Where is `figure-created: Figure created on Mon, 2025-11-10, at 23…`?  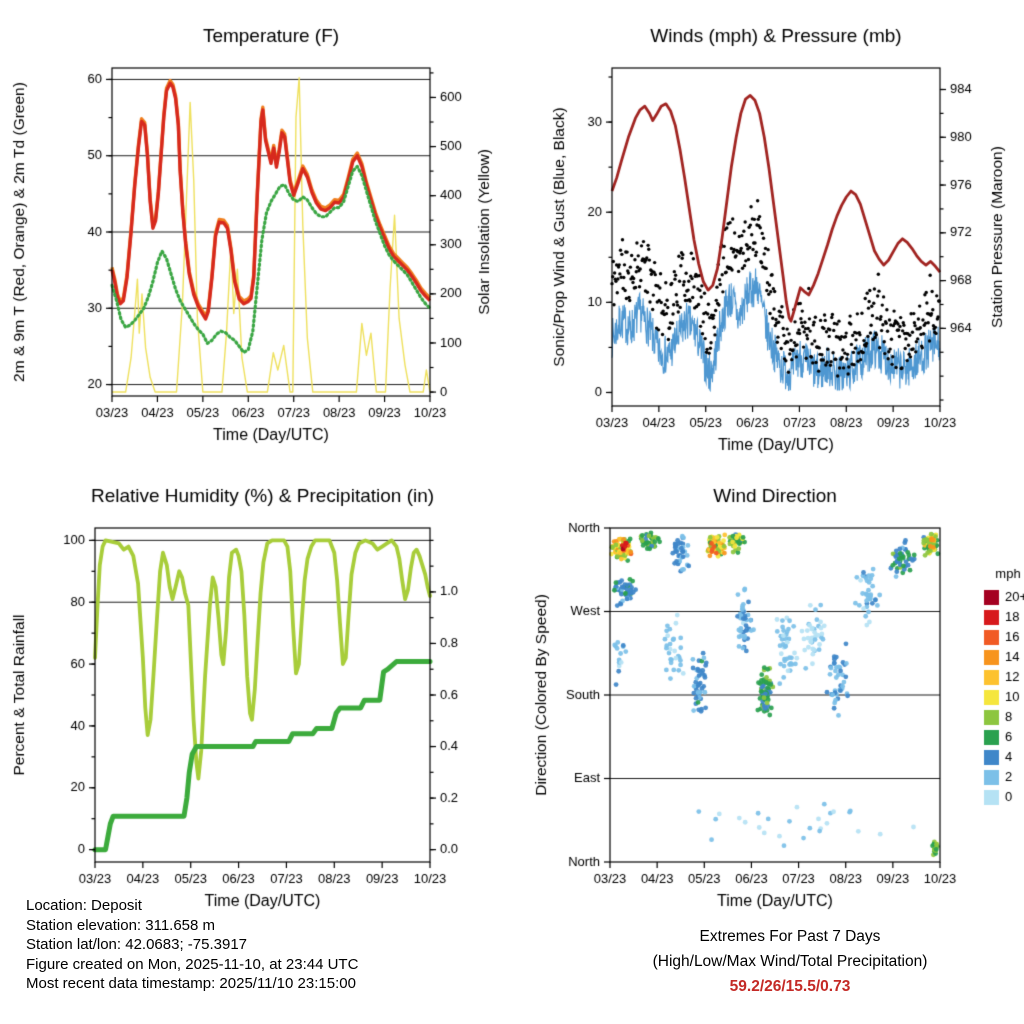
figure-created: Figure created on Mon, 2025-11-10, at 23… is located at coordinates (192, 964).